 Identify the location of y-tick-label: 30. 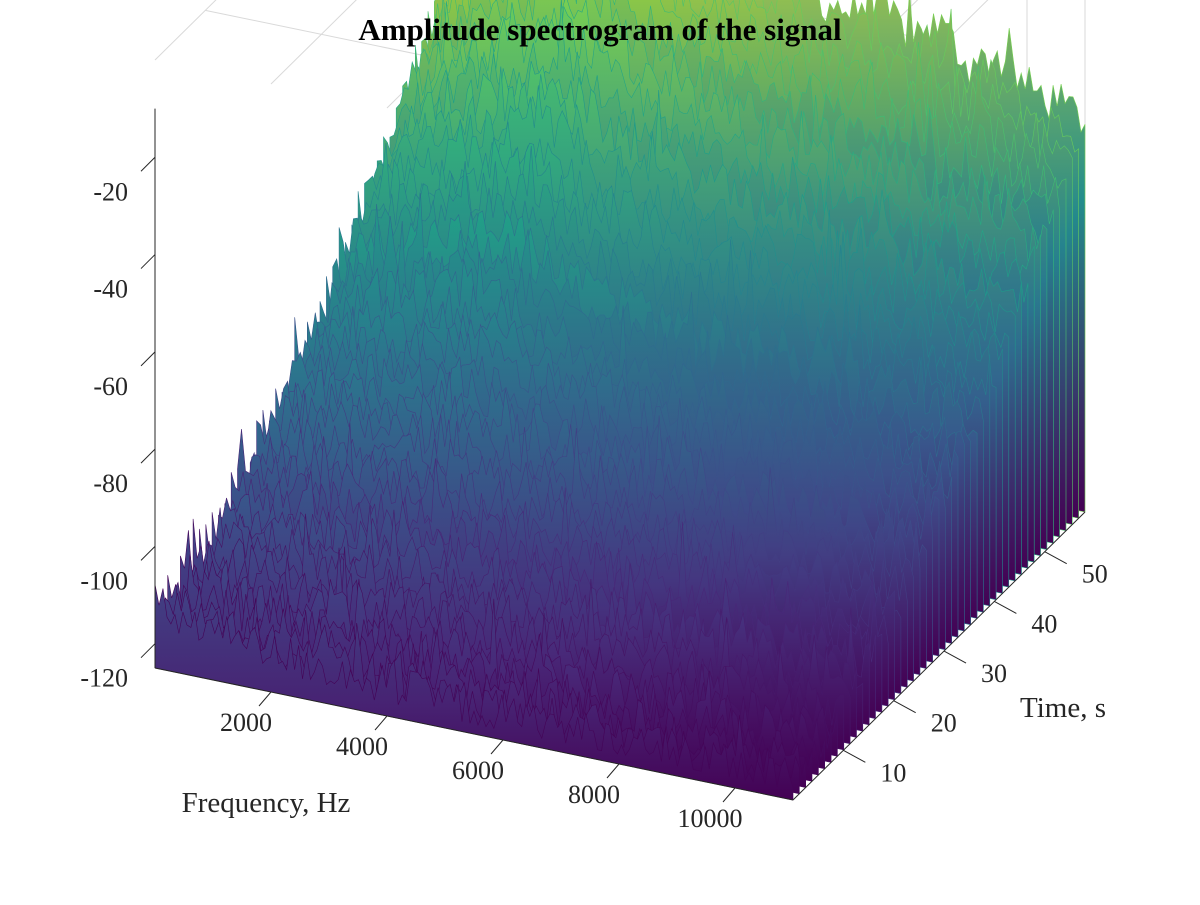
(994, 673).